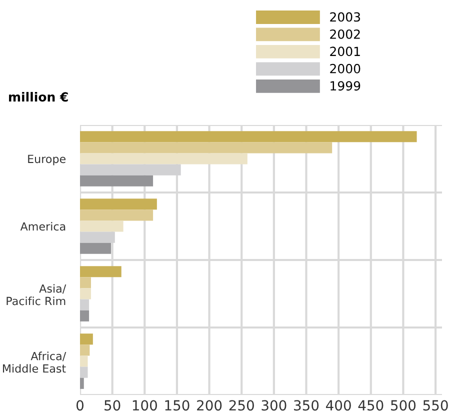  What do you see at coordinates (38, 97) in the screenshot?
I see `y-axis-title: million €` at bounding box center [38, 97].